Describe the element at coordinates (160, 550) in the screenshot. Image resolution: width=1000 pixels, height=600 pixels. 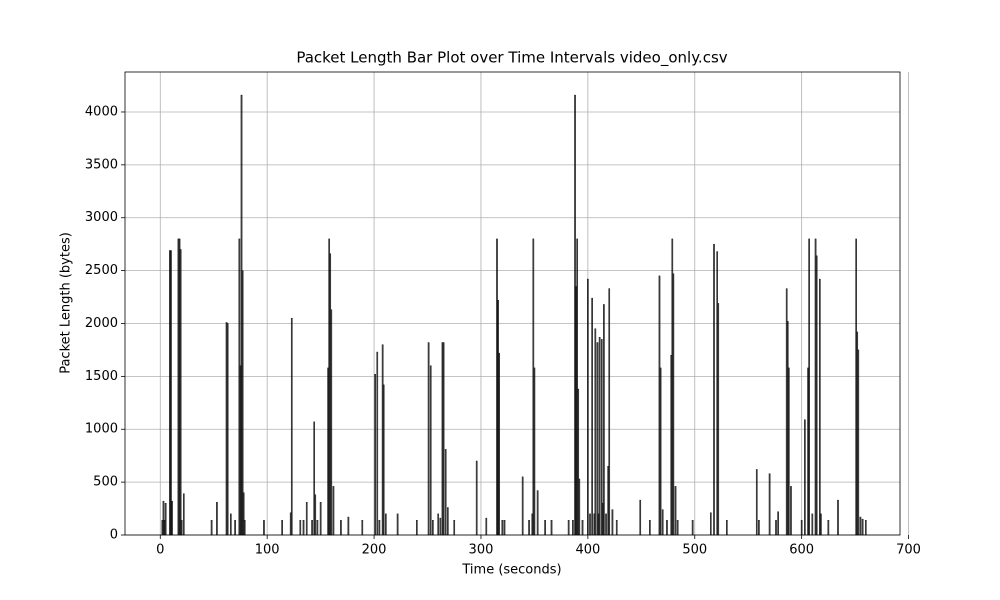
I see `x-tick-label: 0` at that location.